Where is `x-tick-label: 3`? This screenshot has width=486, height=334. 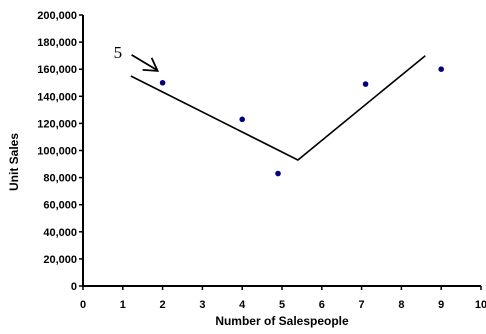 x-tick-label: 3 is located at coordinates (202, 305).